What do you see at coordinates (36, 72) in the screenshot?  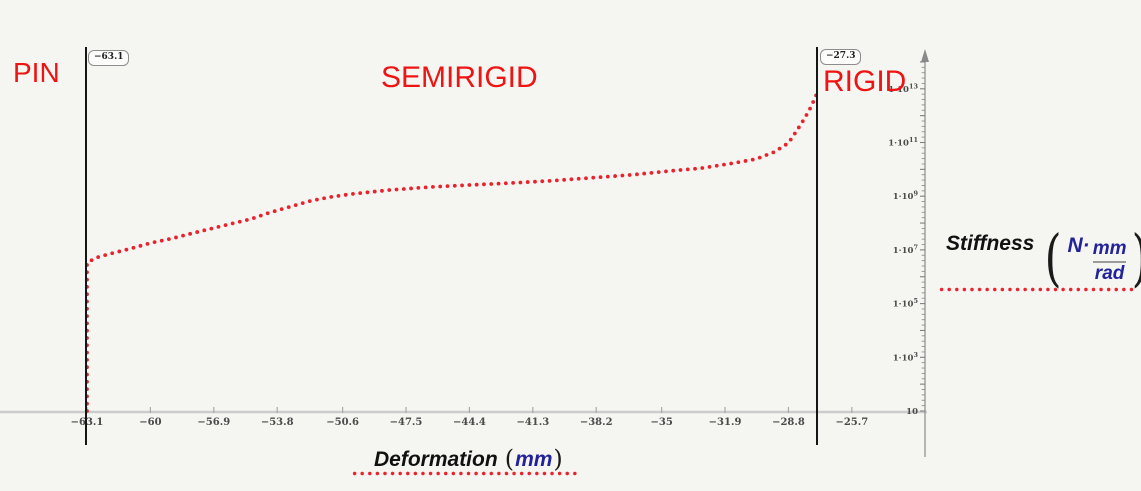 I see `region-label-pin: PIN` at bounding box center [36, 72].